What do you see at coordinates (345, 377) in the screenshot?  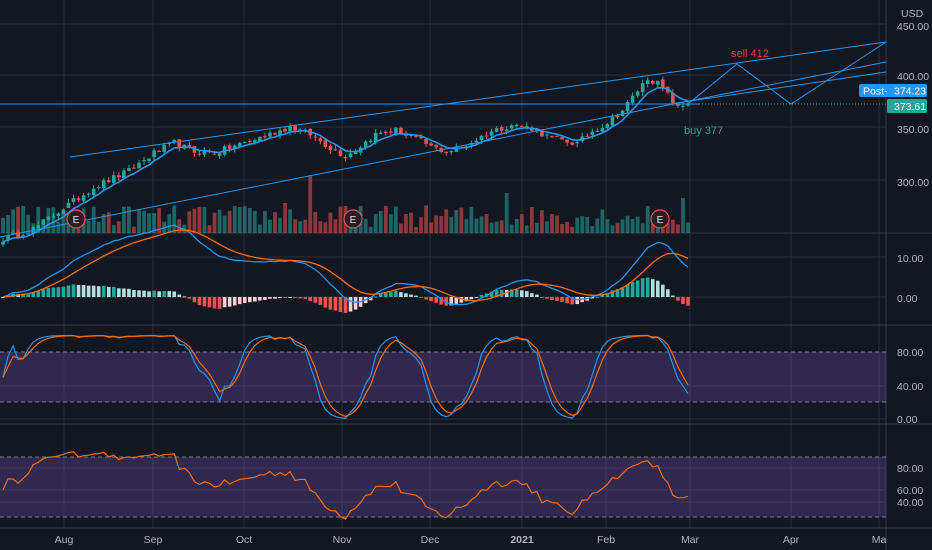 I see `stochastic-pane` at bounding box center [345, 377].